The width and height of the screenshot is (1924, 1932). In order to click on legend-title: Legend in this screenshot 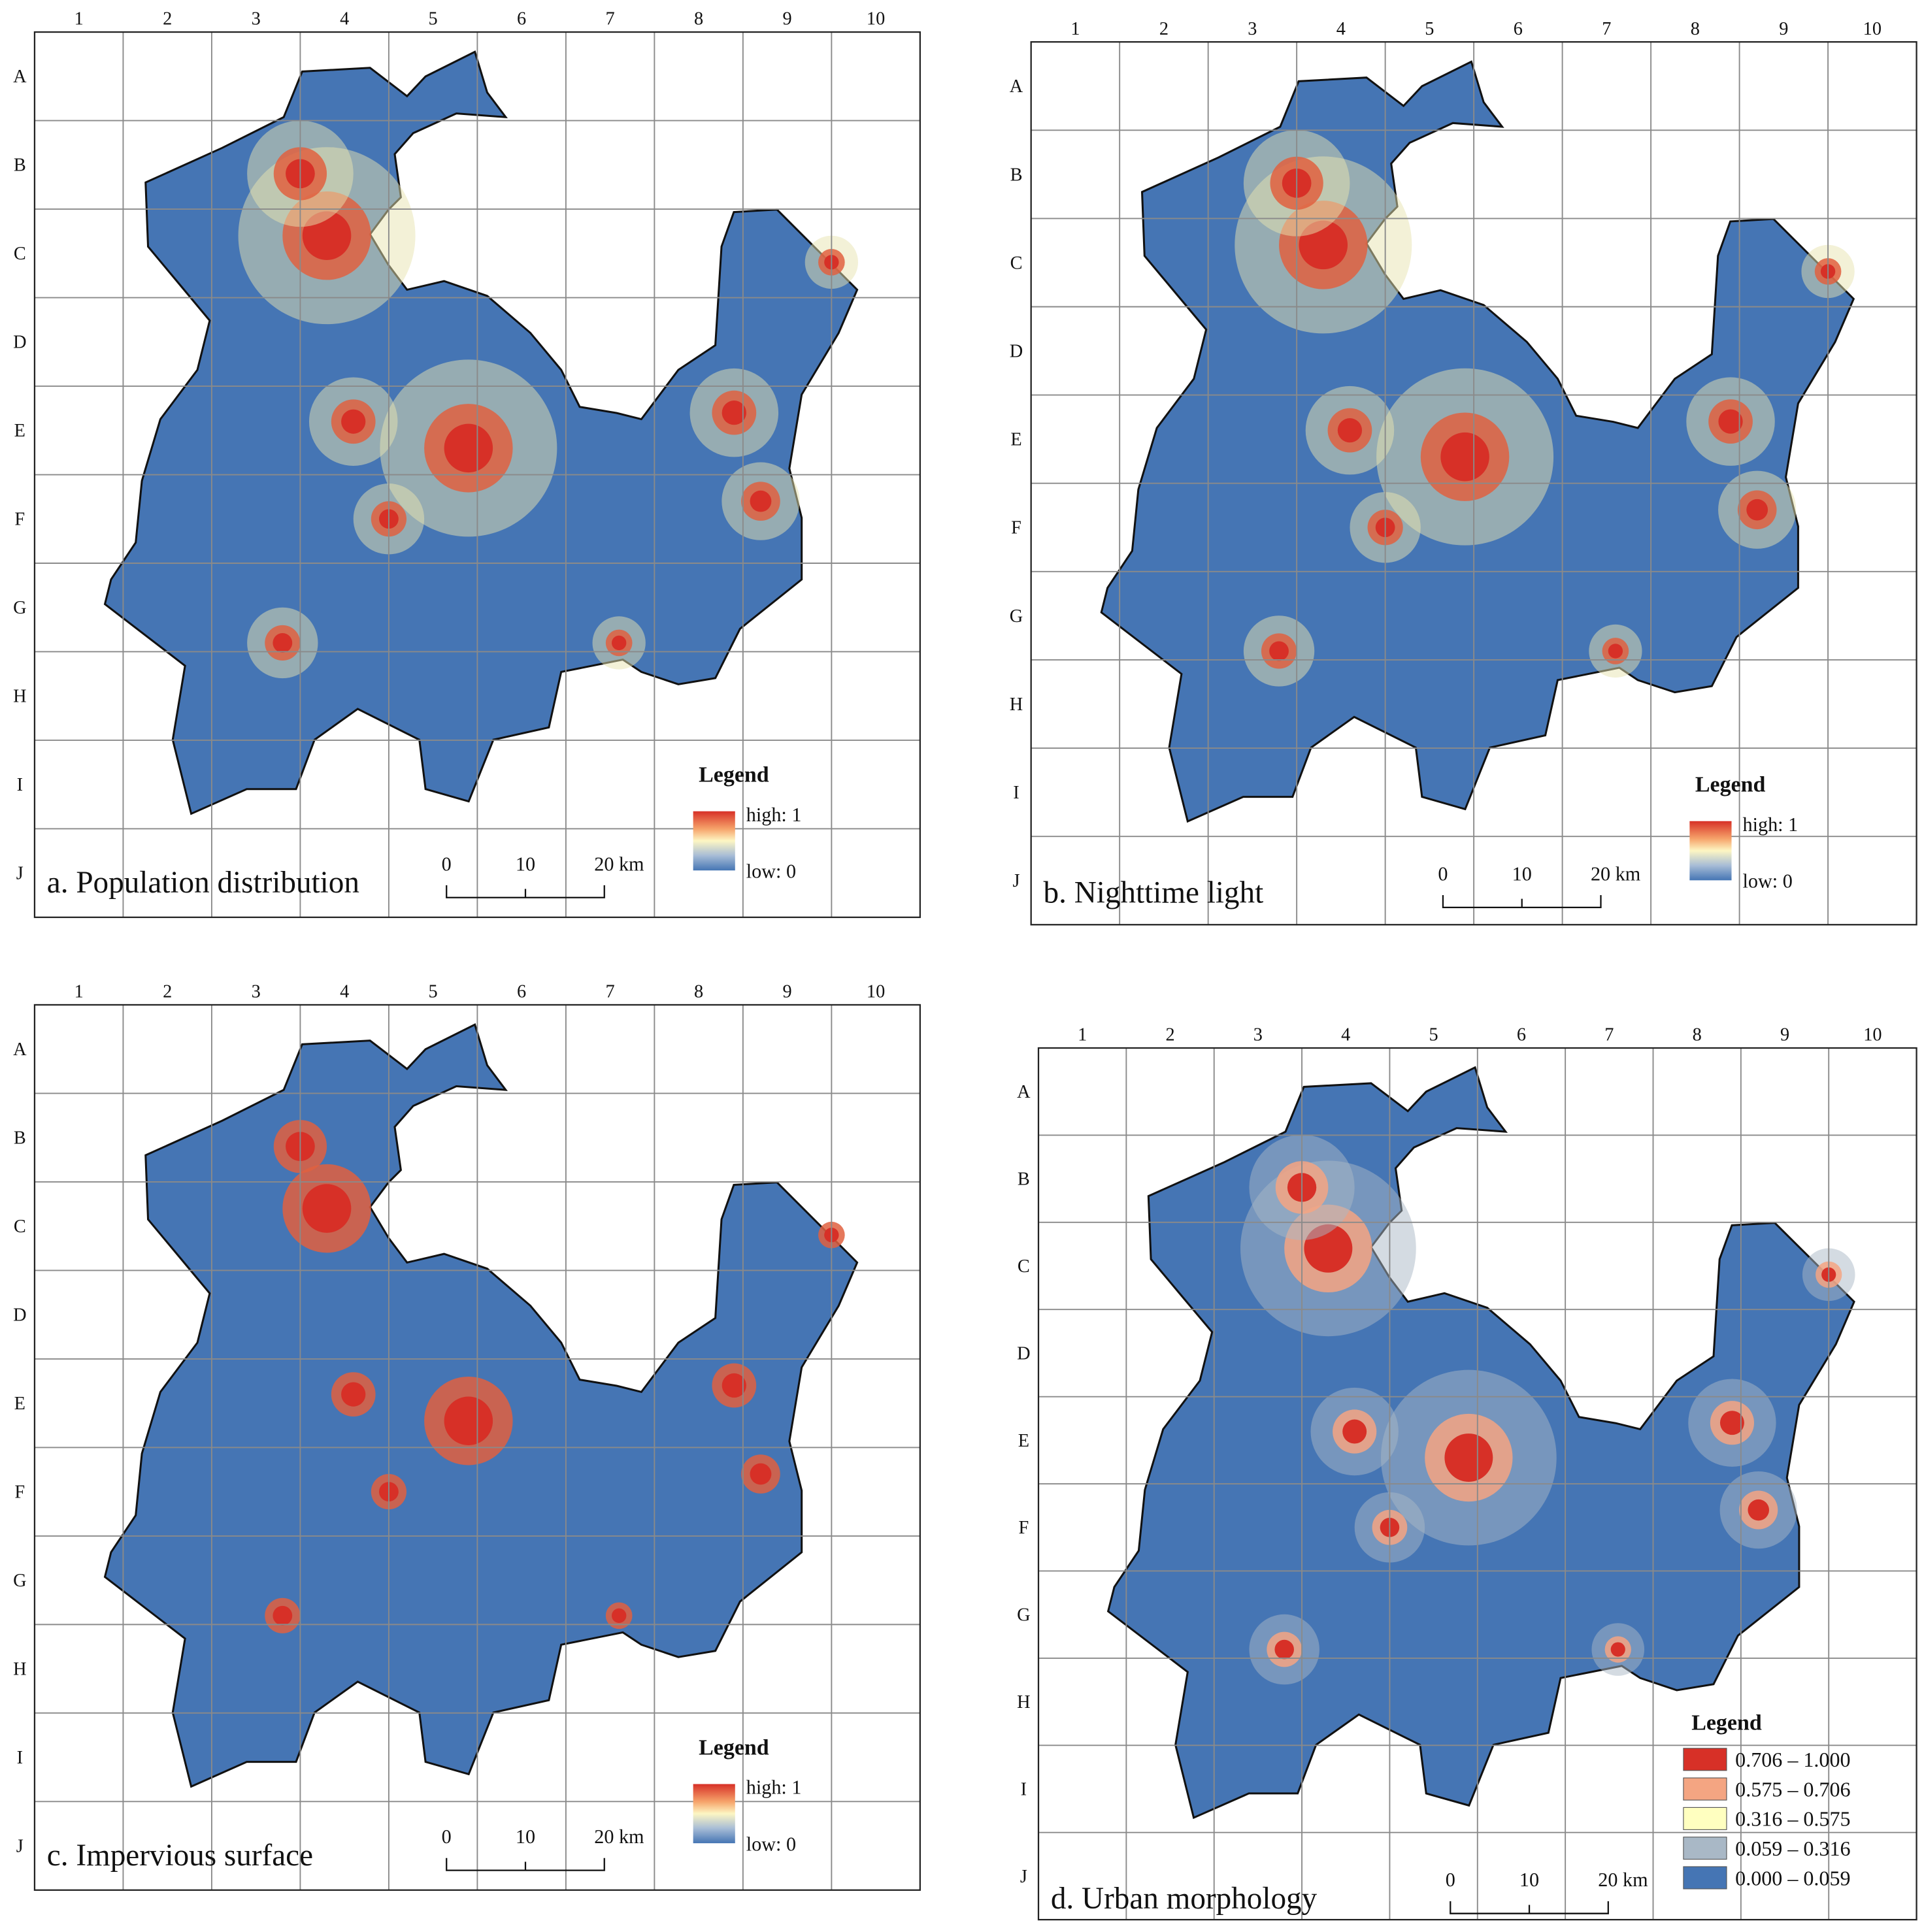, I will do `click(734, 1747)`.